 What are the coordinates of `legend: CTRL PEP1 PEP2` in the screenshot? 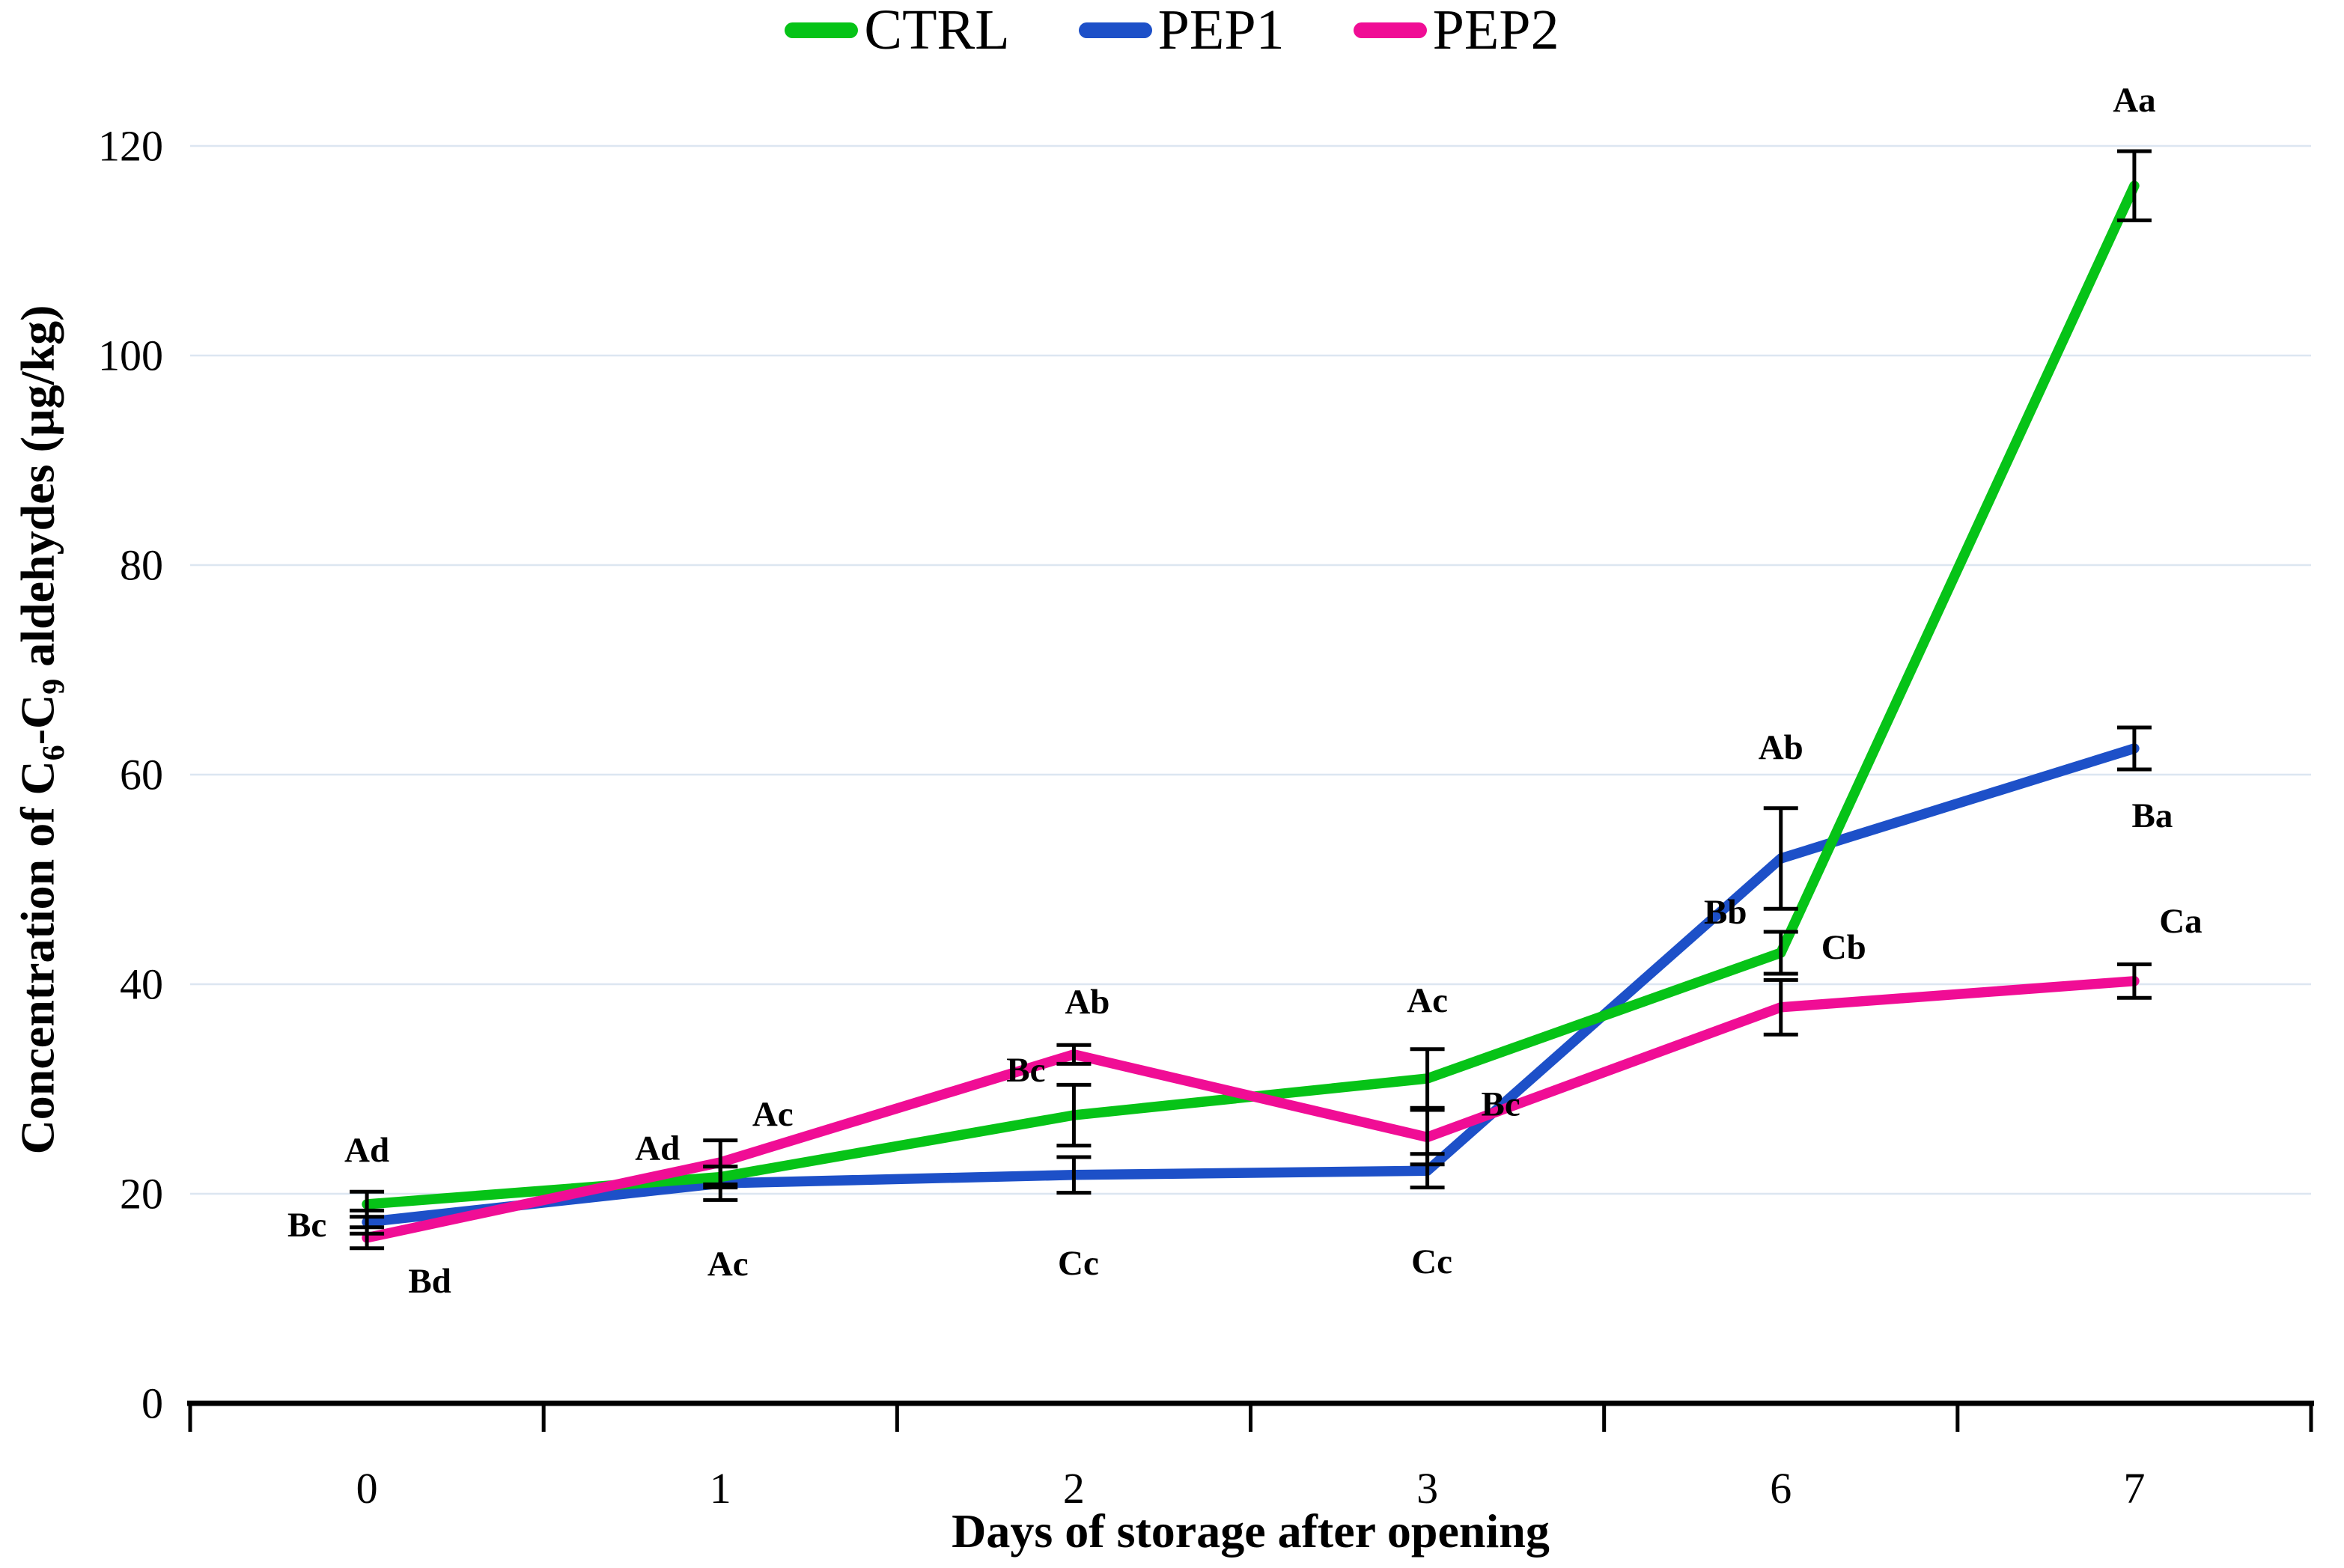 It's located at (1172, 30).